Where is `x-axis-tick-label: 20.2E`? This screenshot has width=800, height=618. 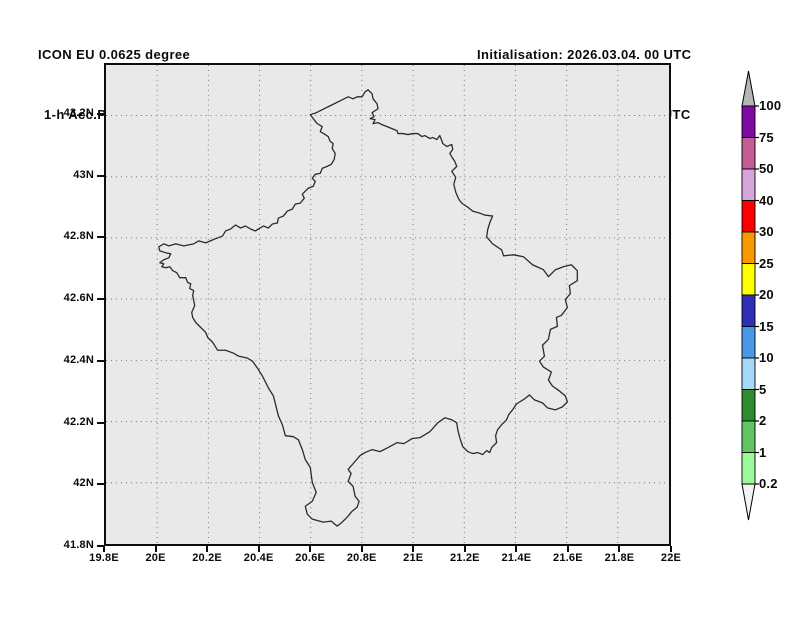 x-axis-tick-label: 20.2E is located at coordinates (207, 558).